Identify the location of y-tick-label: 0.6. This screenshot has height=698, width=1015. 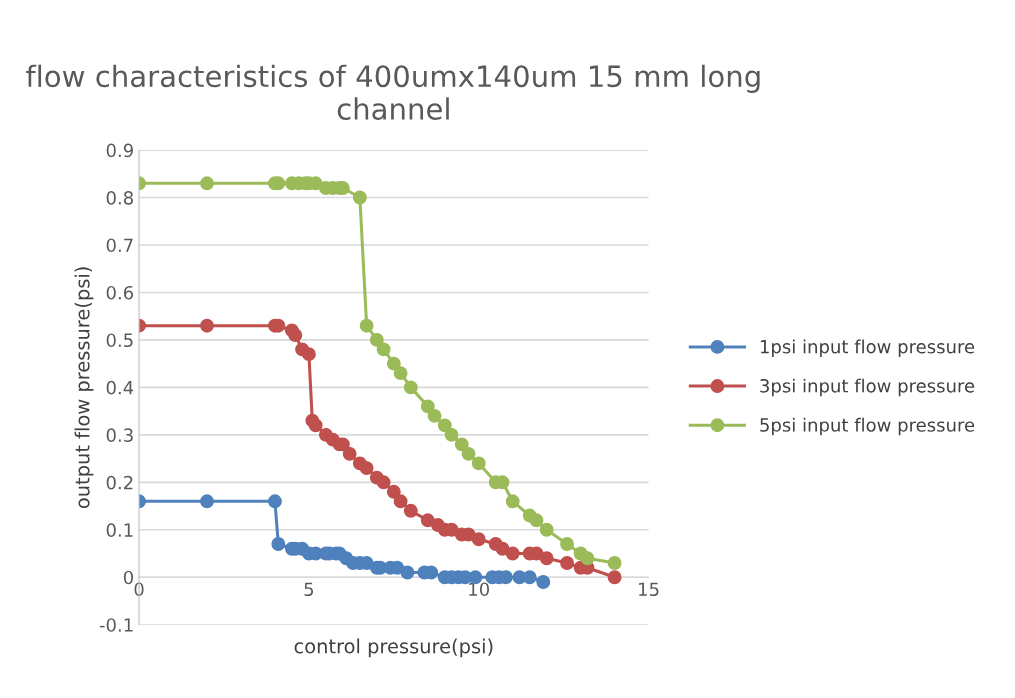
(120, 292).